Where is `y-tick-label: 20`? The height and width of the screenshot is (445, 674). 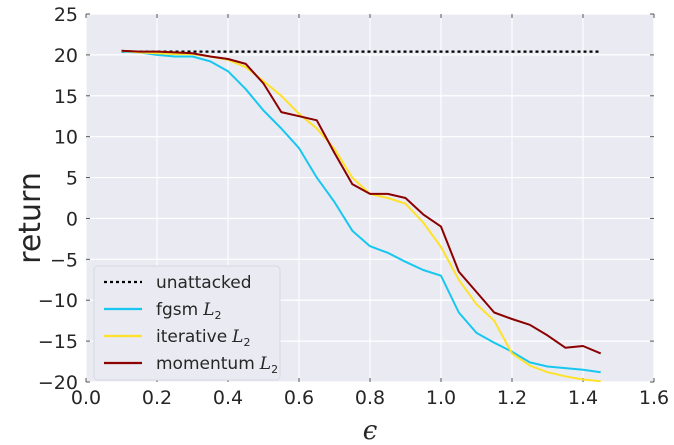
y-tick-label: 20 is located at coordinates (66, 56).